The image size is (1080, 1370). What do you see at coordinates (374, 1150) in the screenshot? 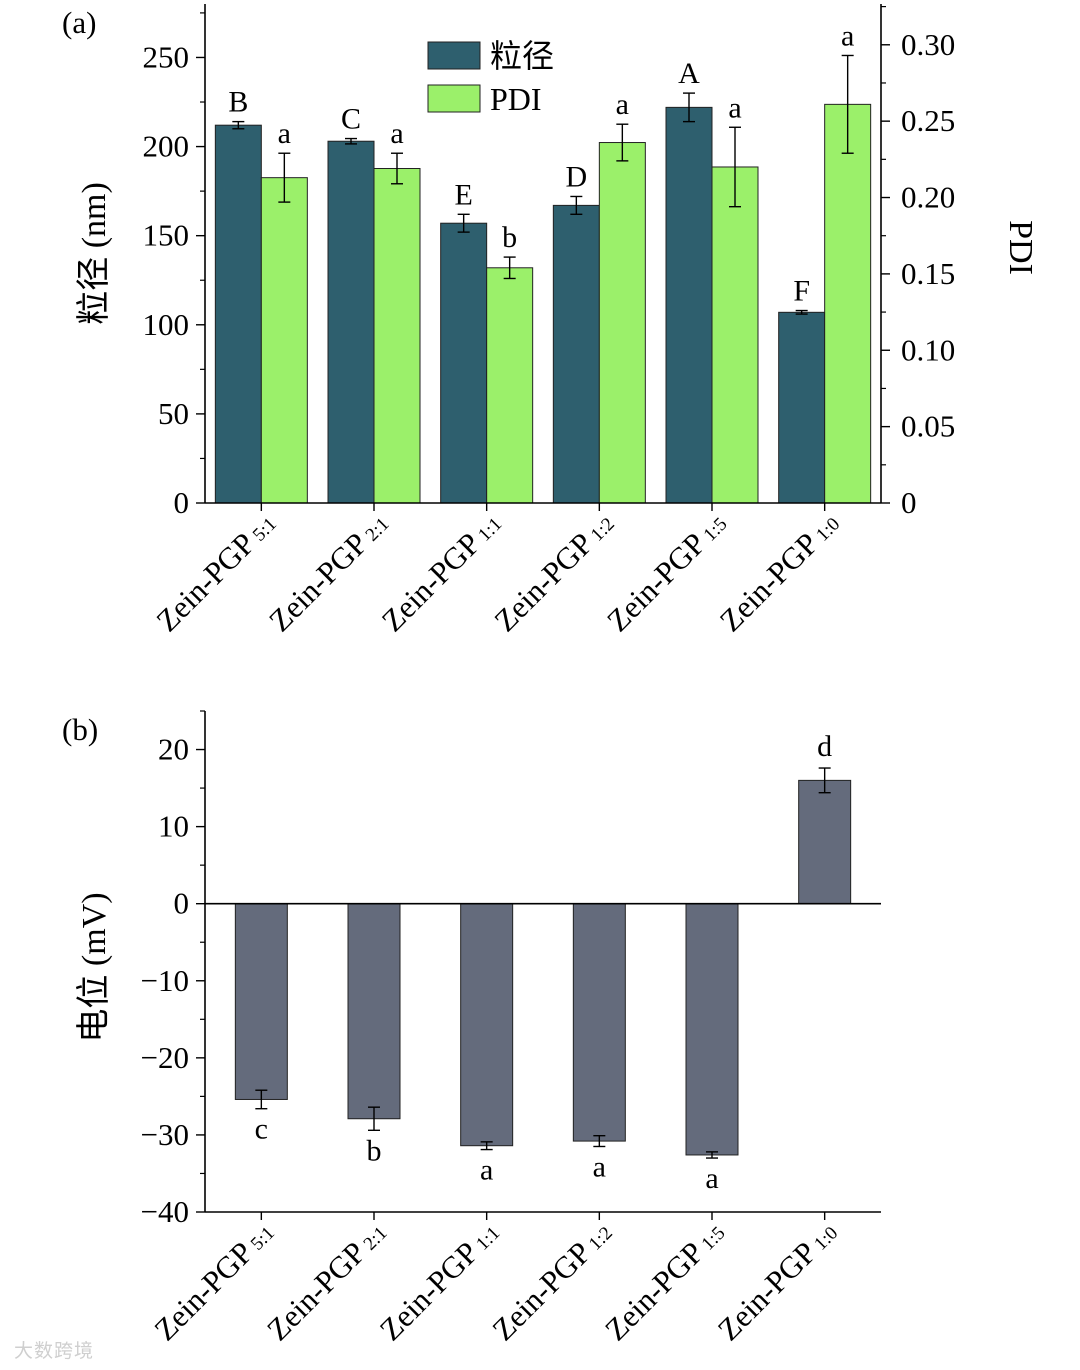
I see `sig-label-zeta-1: b` at bounding box center [374, 1150].